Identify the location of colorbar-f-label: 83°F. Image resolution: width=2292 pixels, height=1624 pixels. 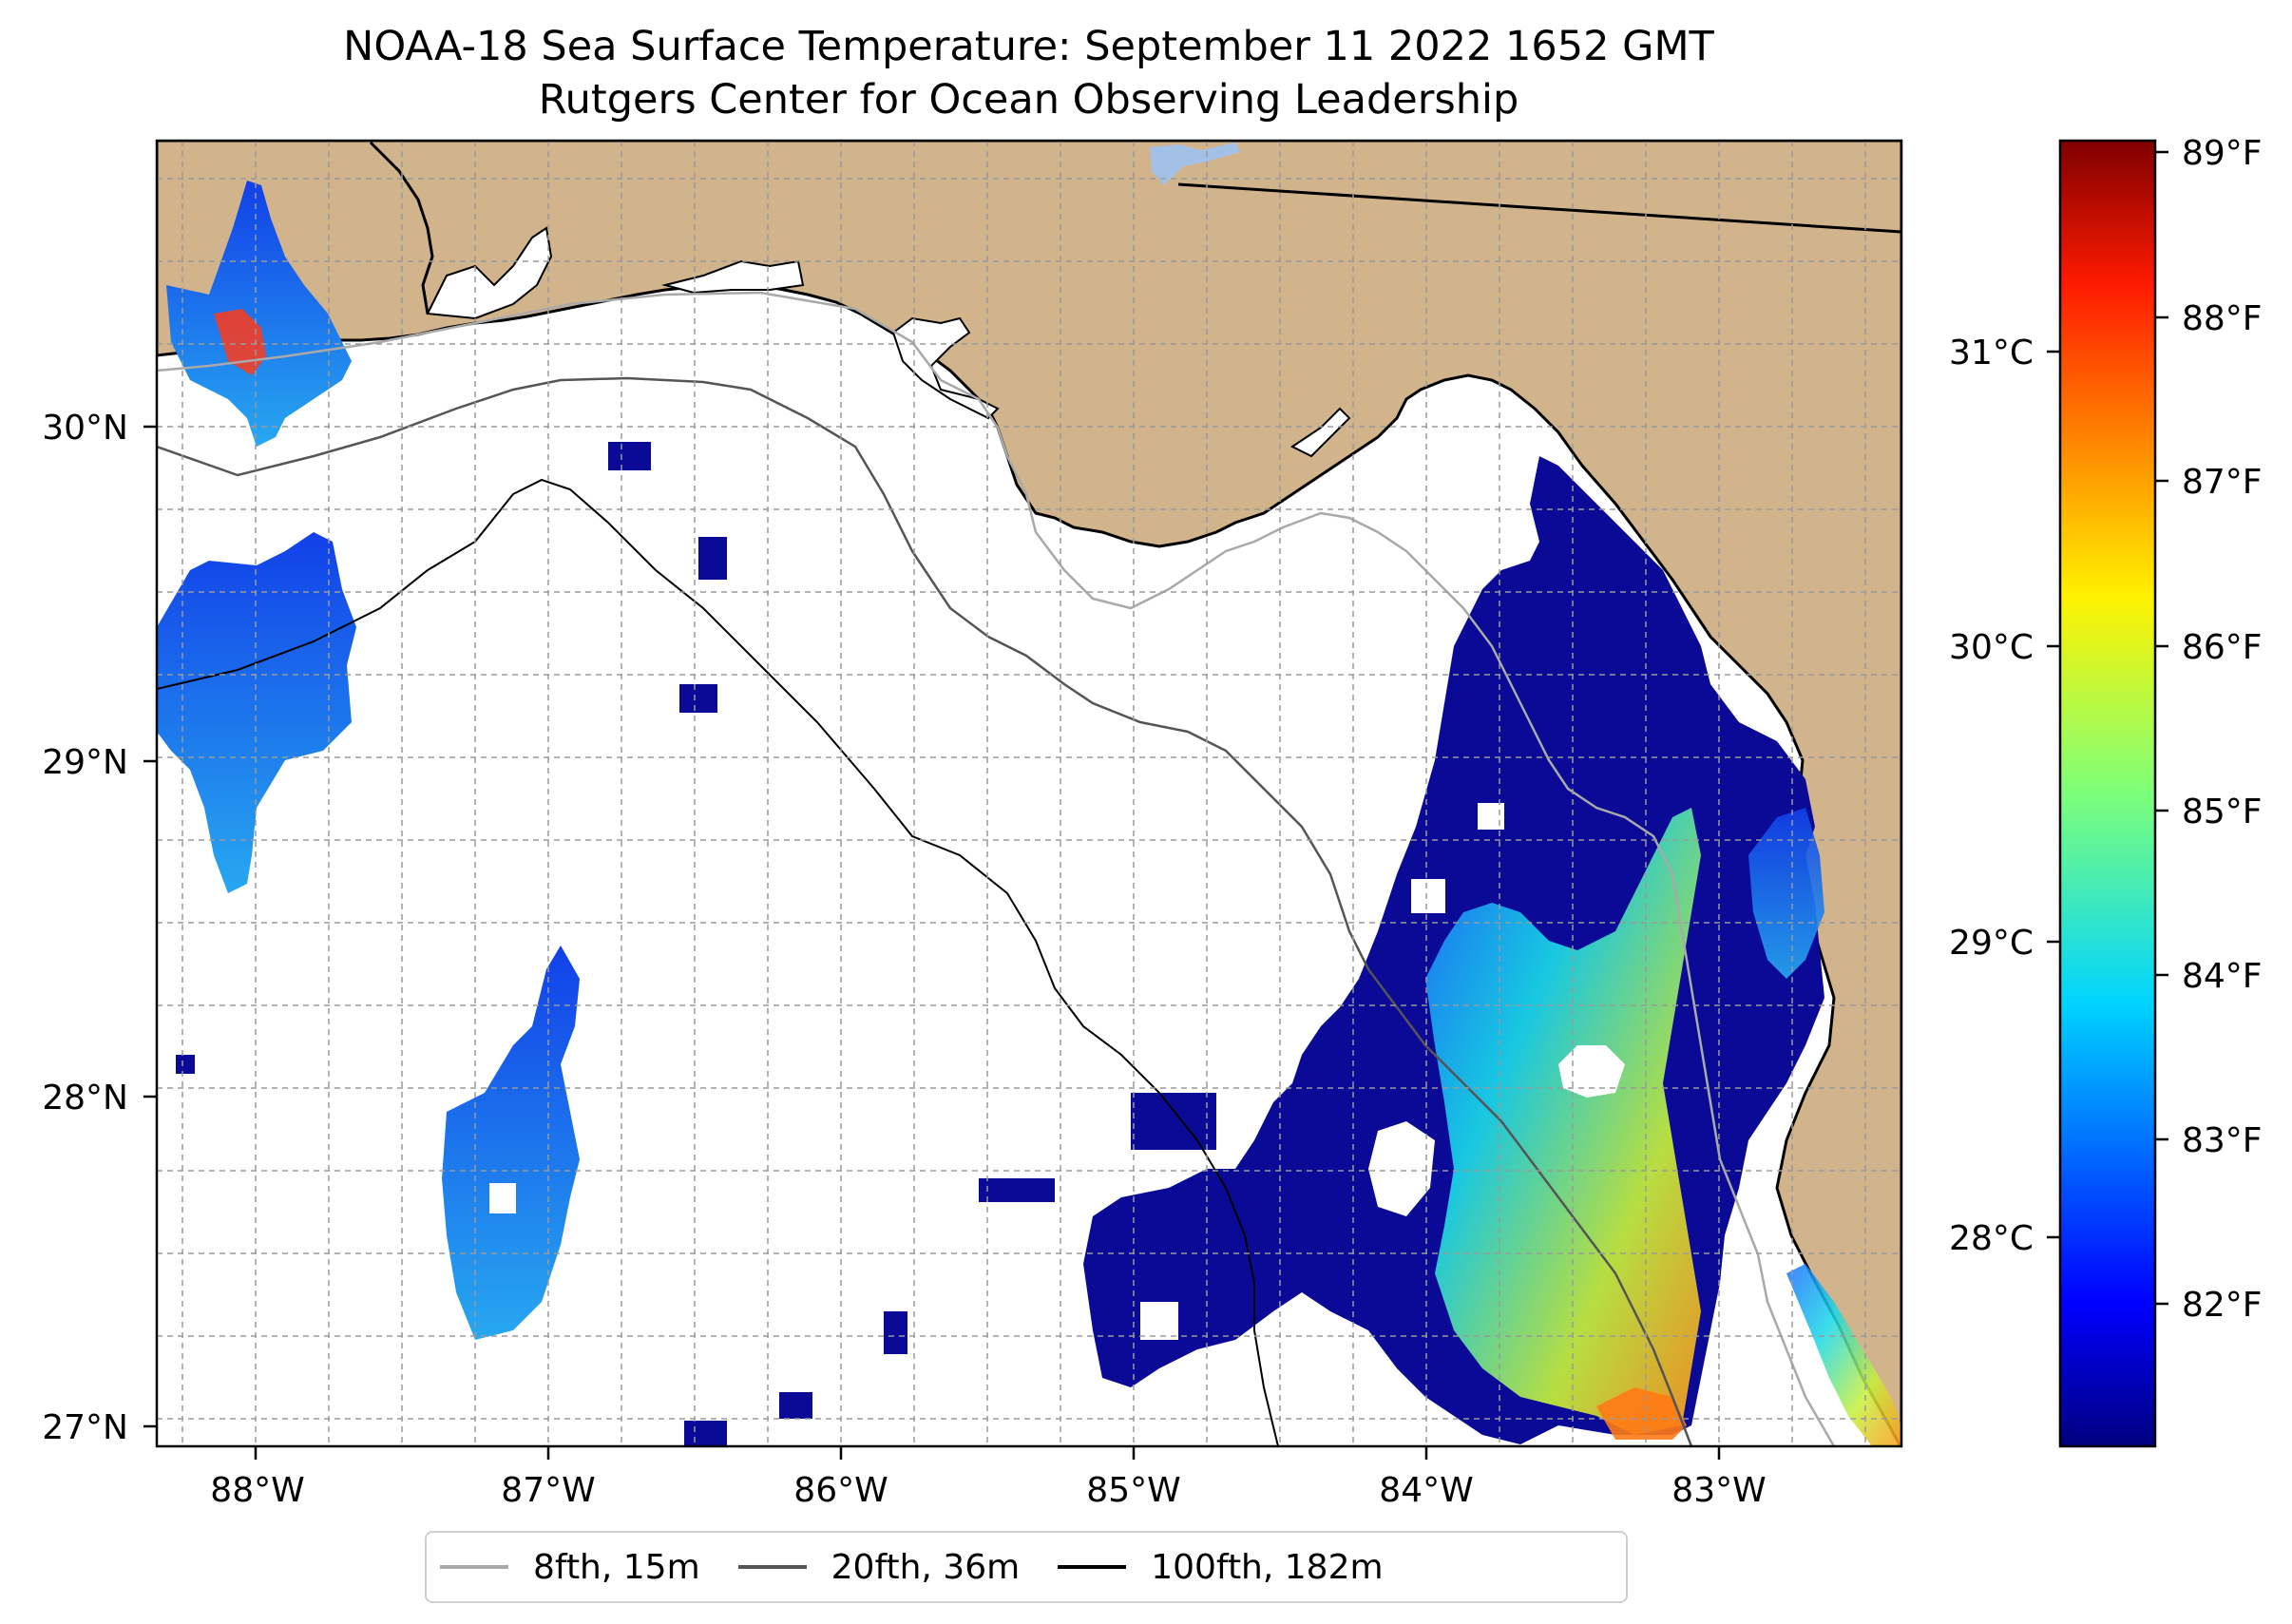
(2222, 1140).